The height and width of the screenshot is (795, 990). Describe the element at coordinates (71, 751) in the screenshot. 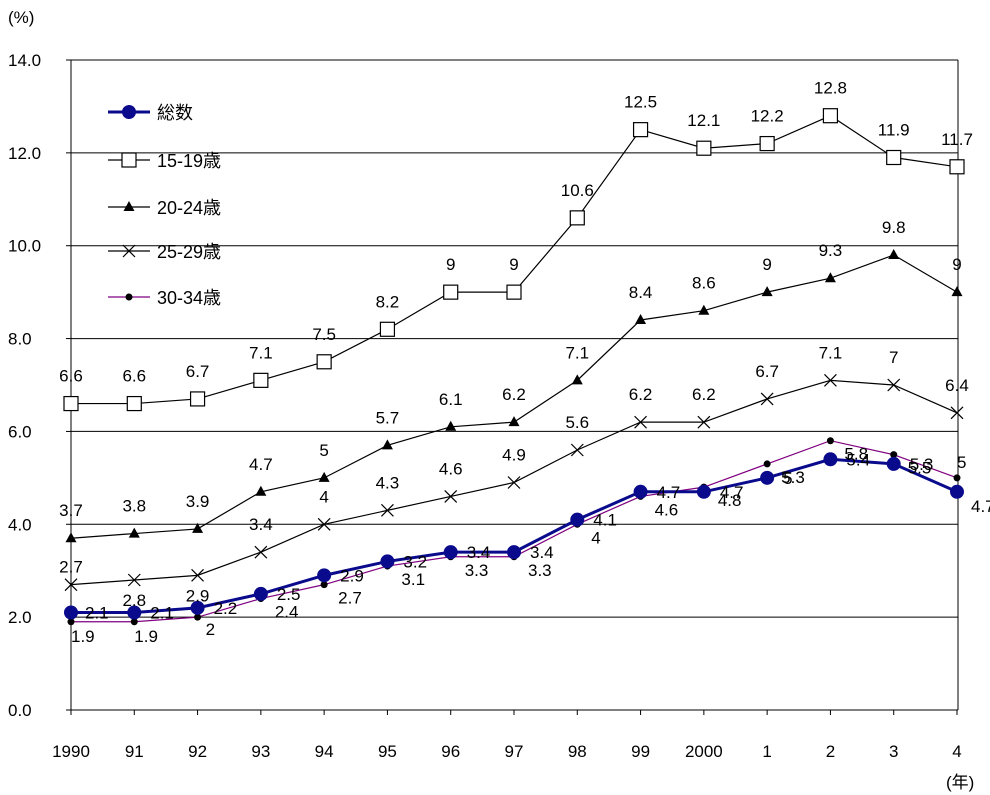

I see `x-tick-label: 1990` at that location.